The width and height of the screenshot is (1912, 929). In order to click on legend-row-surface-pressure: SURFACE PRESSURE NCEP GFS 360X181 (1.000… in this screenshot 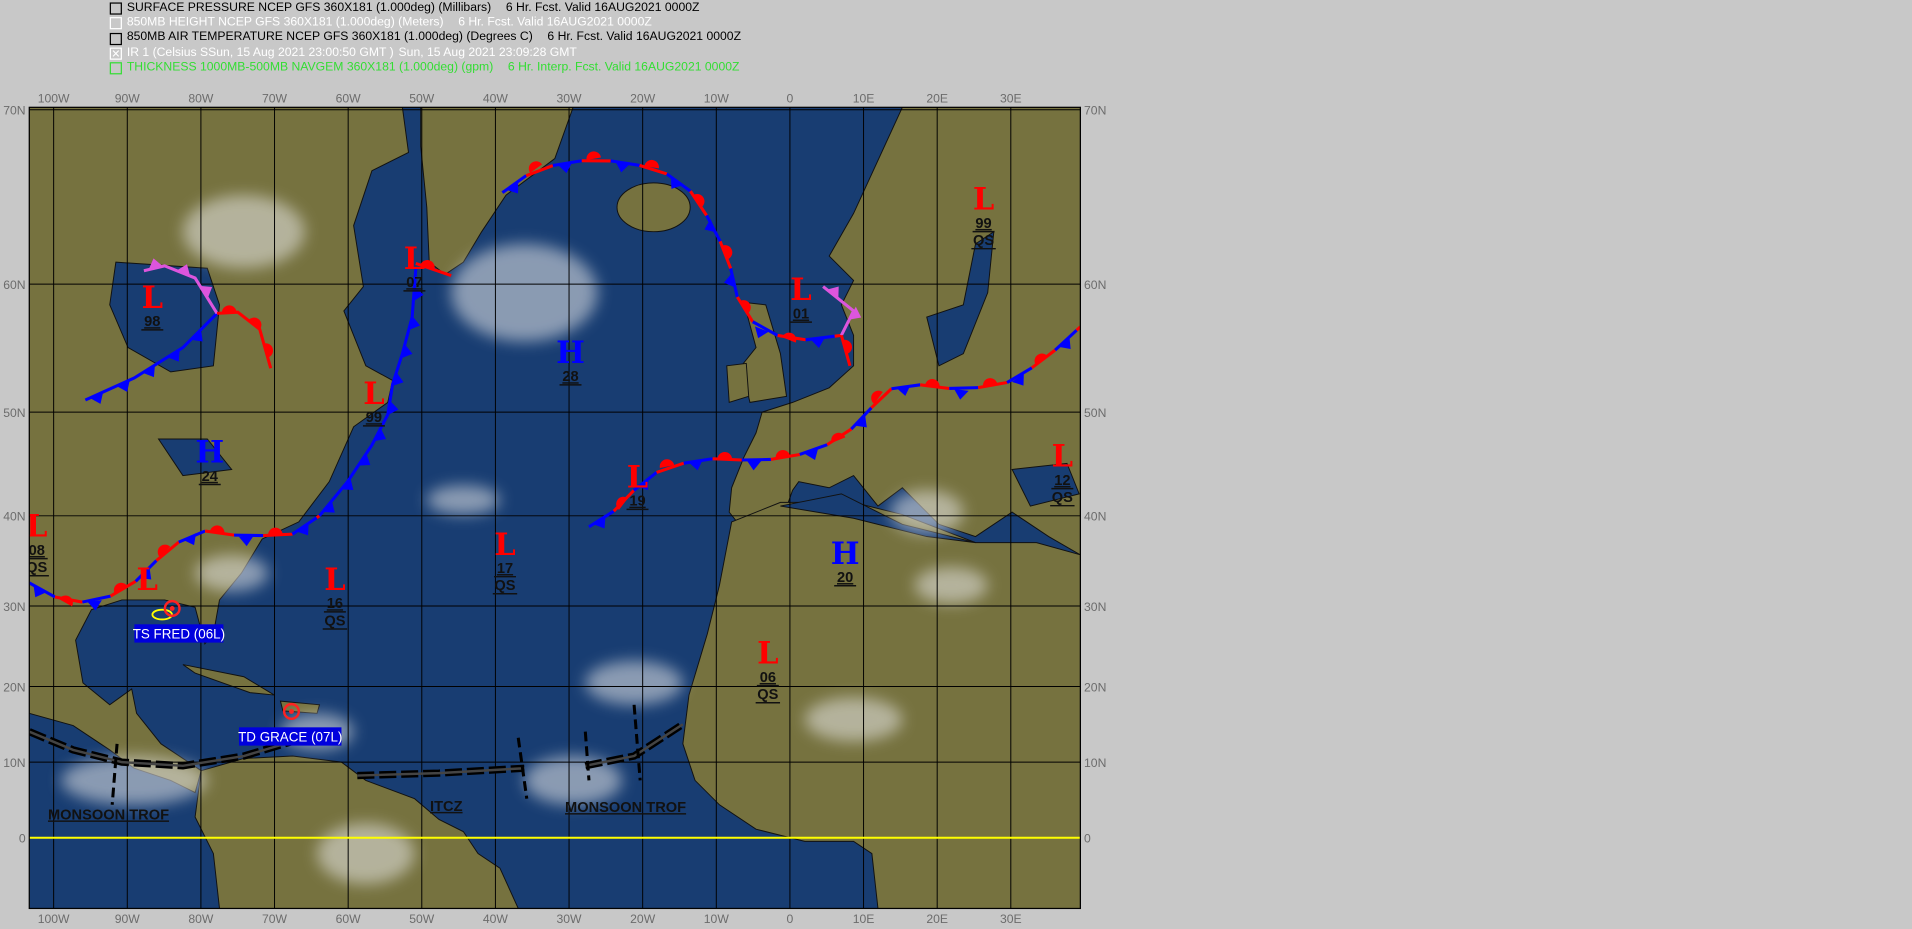, I will do `click(425, 8)`.